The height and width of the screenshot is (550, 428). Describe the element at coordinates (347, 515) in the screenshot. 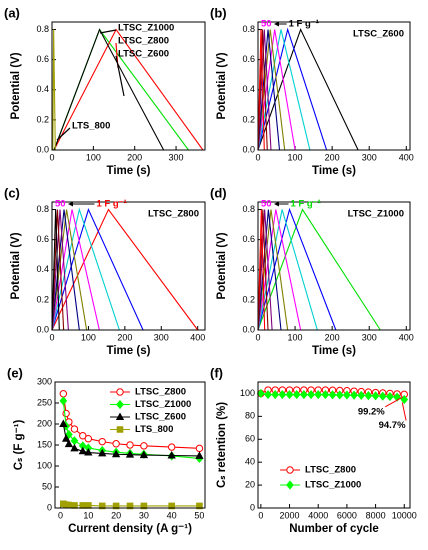

I see `x-tick-label: 6000` at that location.